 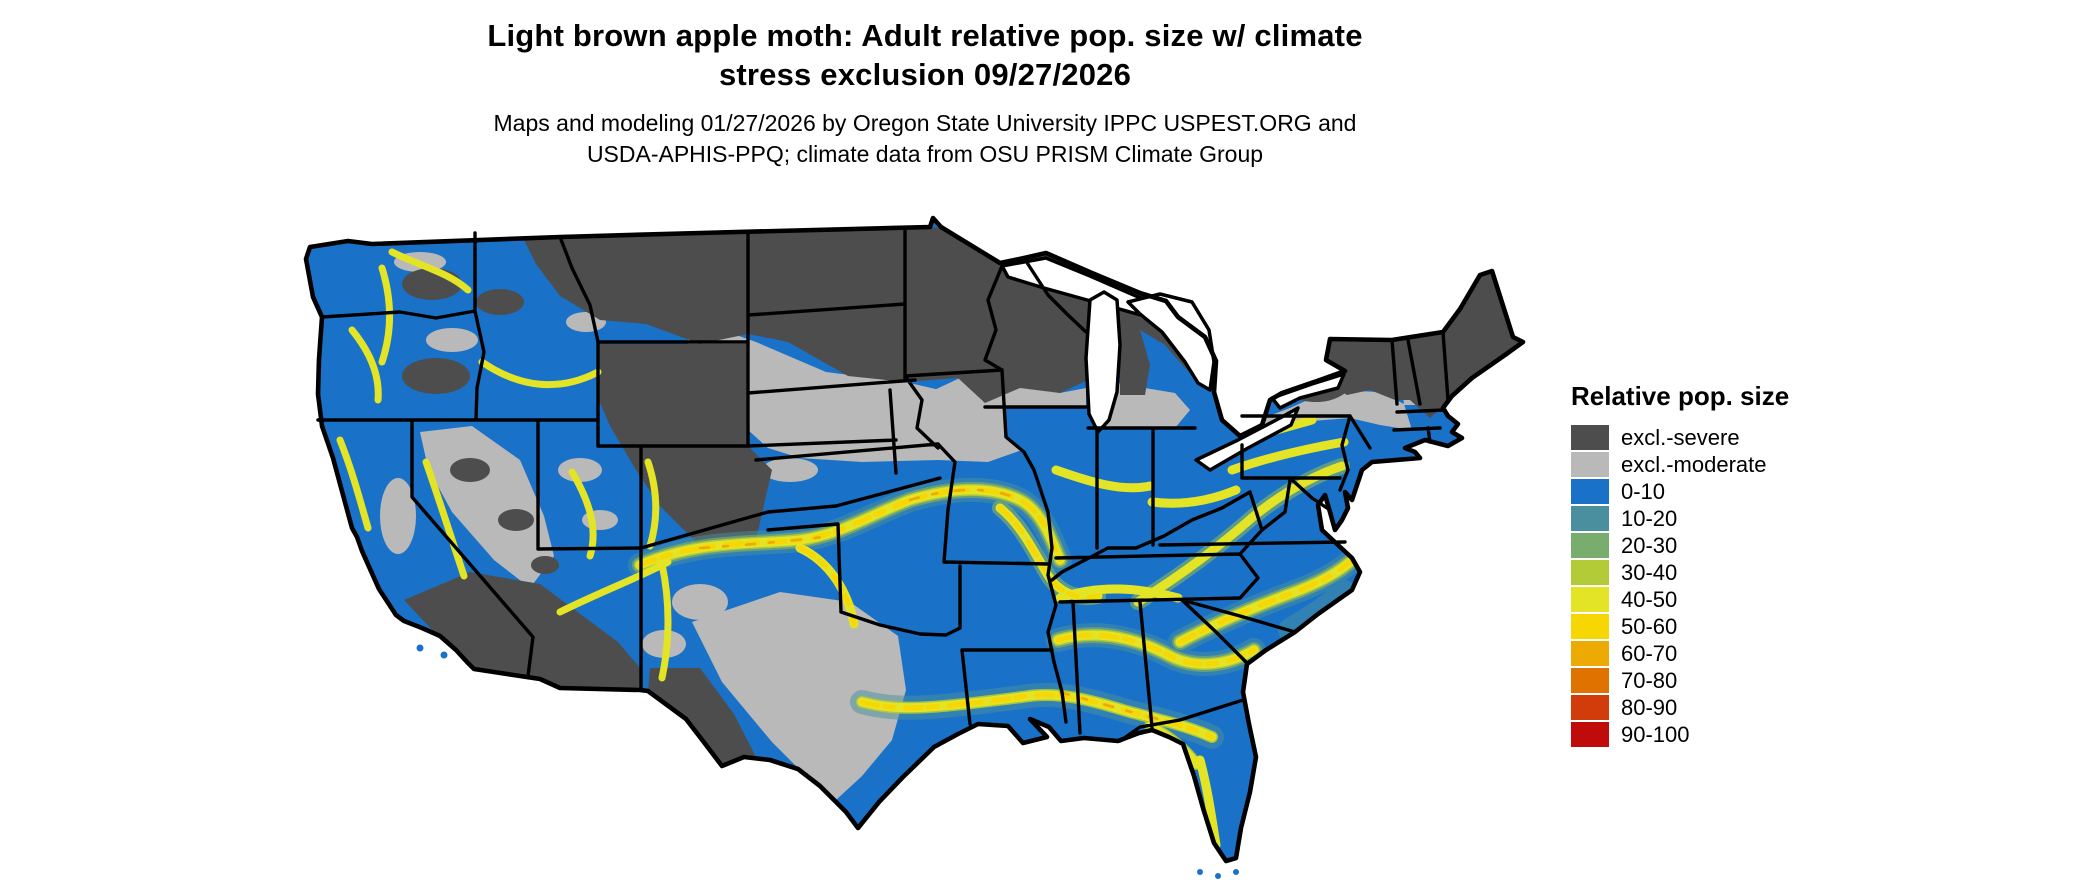 What do you see at coordinates (1649, 572) in the screenshot?
I see `legend-label: 30-40` at bounding box center [1649, 572].